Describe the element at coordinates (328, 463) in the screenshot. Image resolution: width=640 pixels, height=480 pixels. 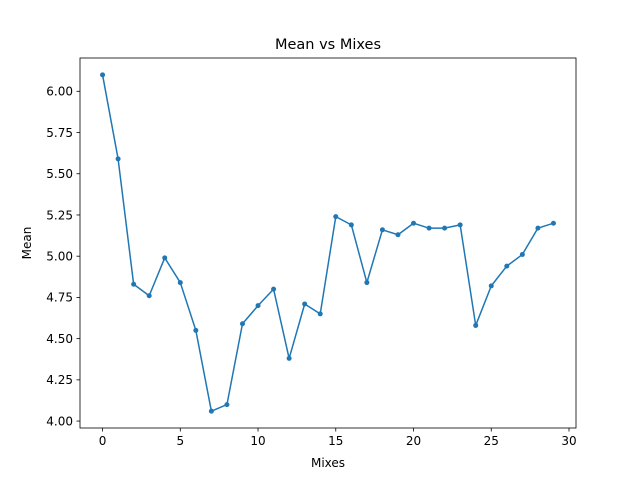
I see `x-axis-title: Mixes` at that location.